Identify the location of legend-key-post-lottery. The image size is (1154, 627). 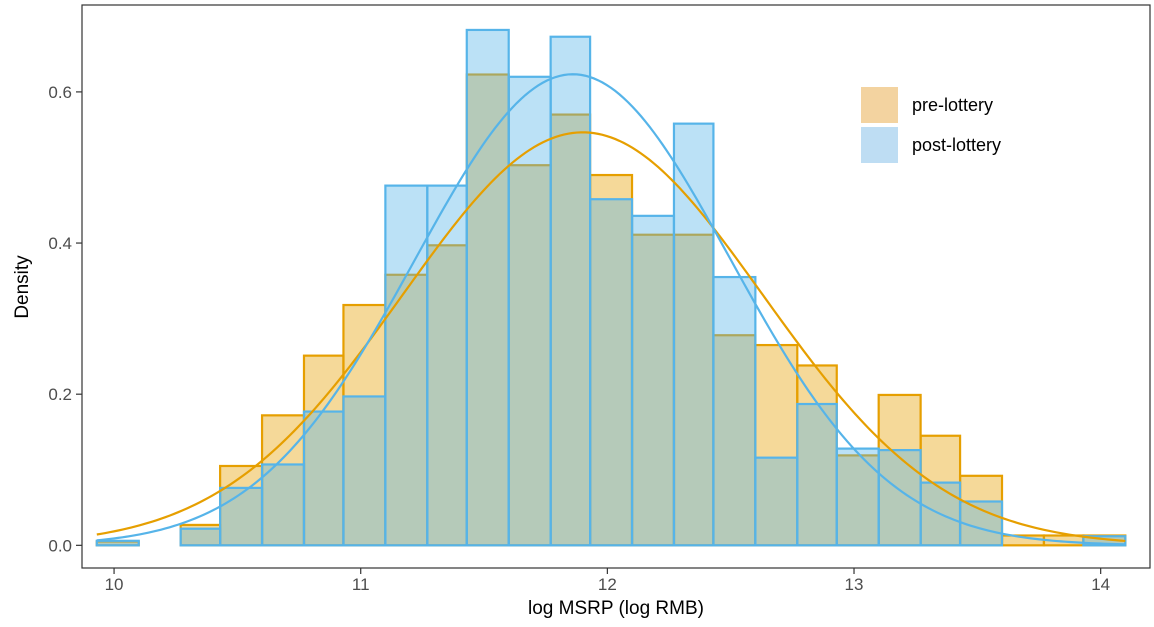
(879, 145).